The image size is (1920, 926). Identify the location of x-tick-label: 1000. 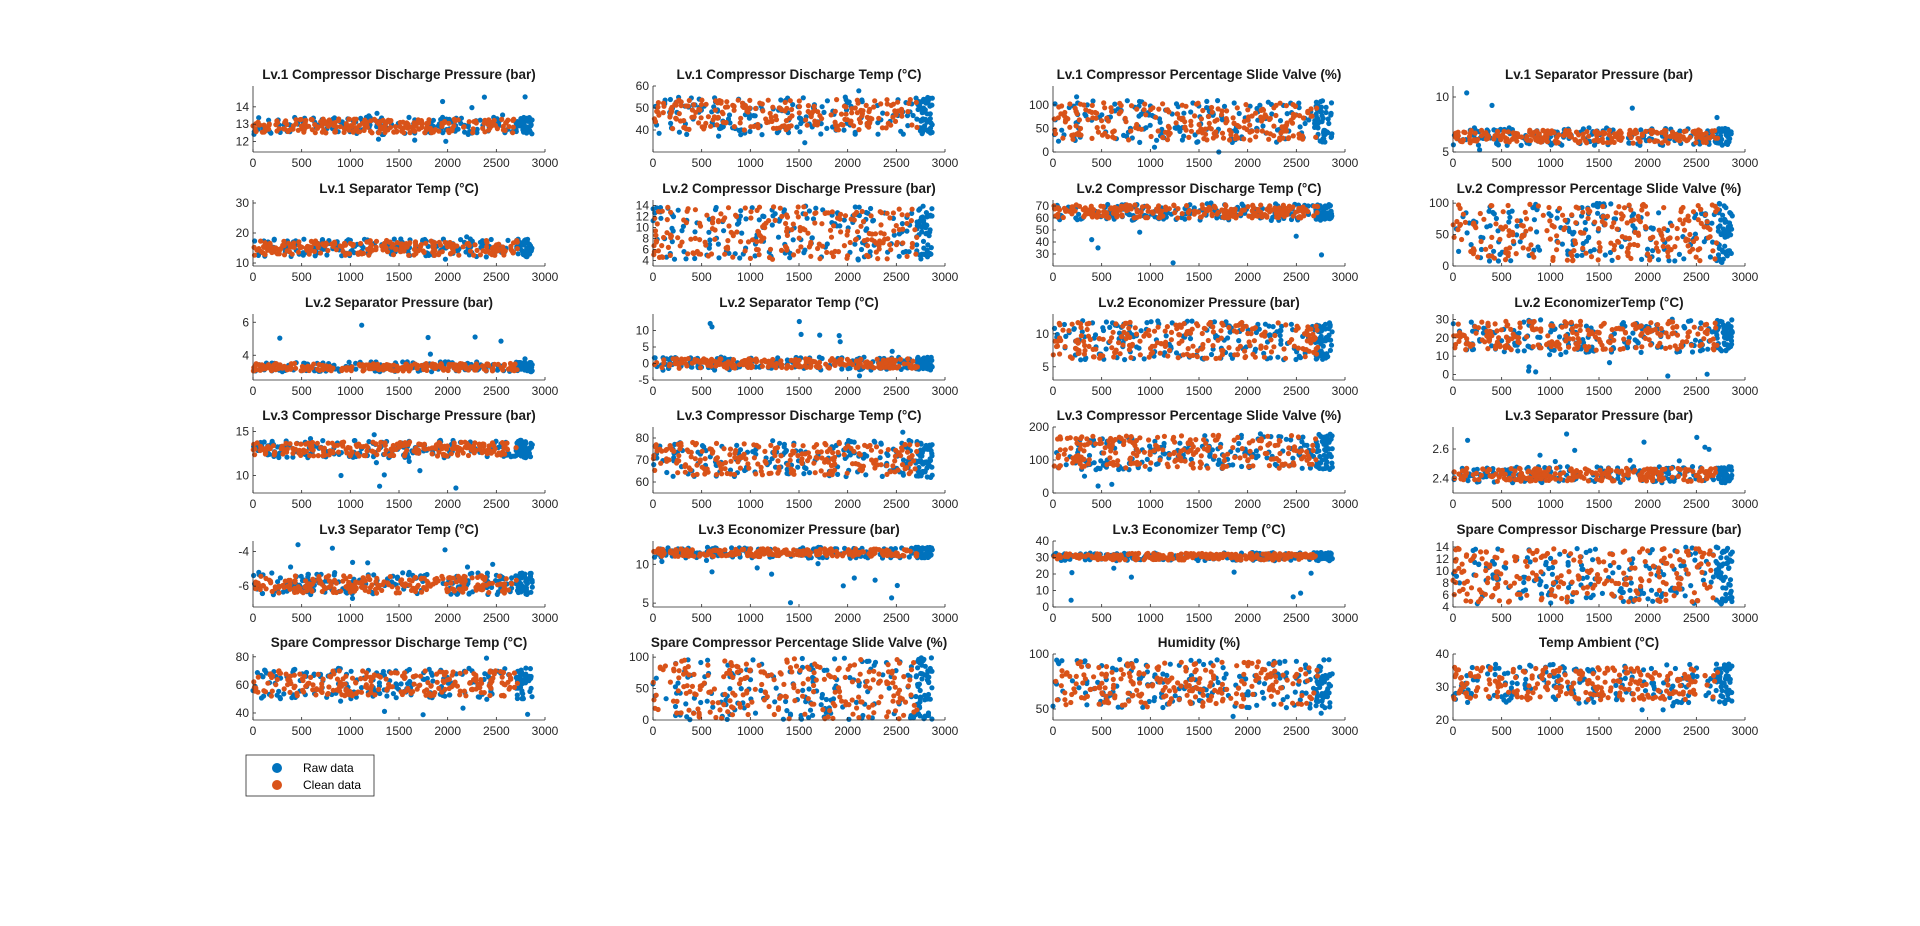
(1550, 163).